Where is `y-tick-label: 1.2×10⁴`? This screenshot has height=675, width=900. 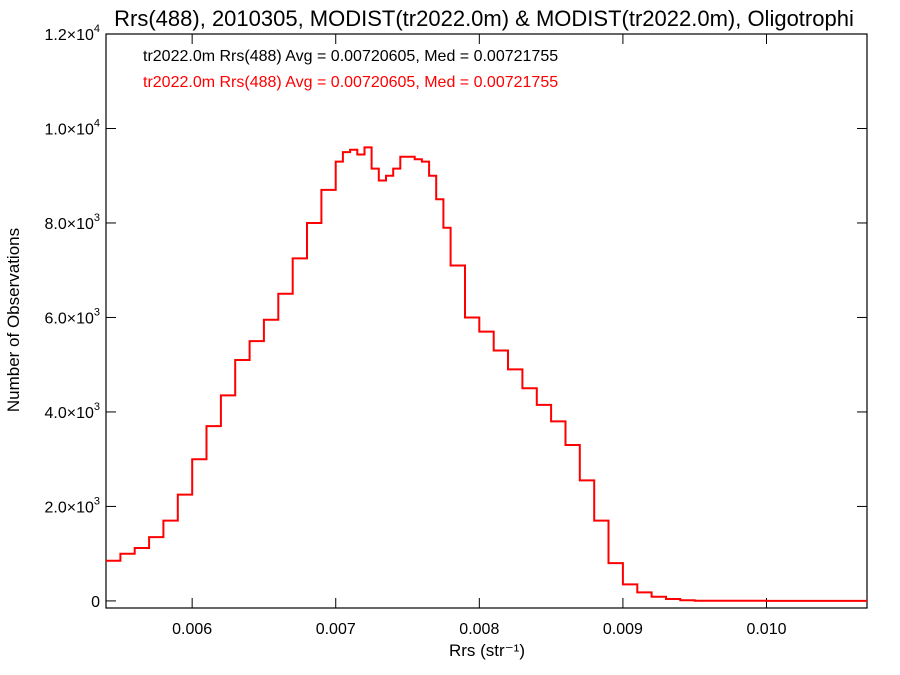 y-tick-label: 1.2×10⁴ is located at coordinates (72, 33).